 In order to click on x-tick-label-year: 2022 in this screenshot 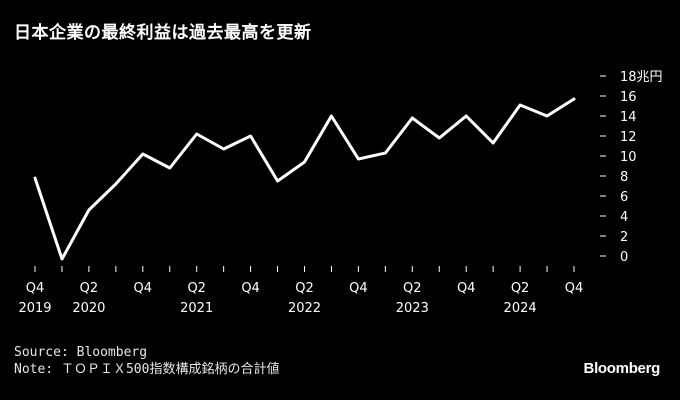, I will do `click(304, 308)`.